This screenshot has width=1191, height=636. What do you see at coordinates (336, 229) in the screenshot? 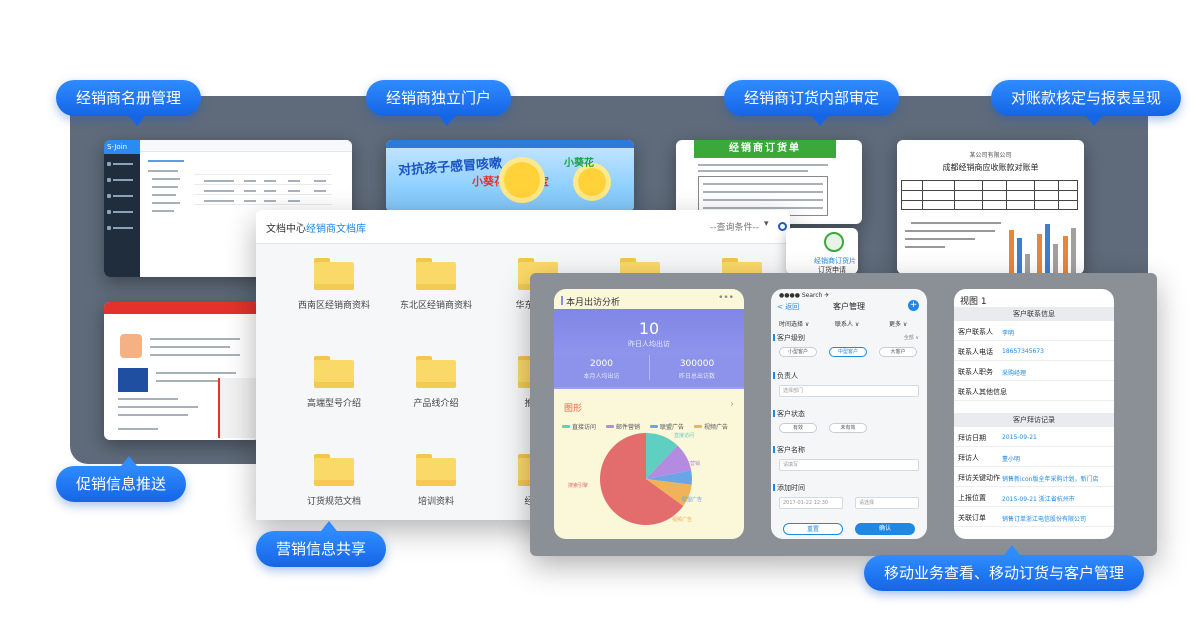
I see `breadcrumb-current: 经销商文档库` at bounding box center [336, 229].